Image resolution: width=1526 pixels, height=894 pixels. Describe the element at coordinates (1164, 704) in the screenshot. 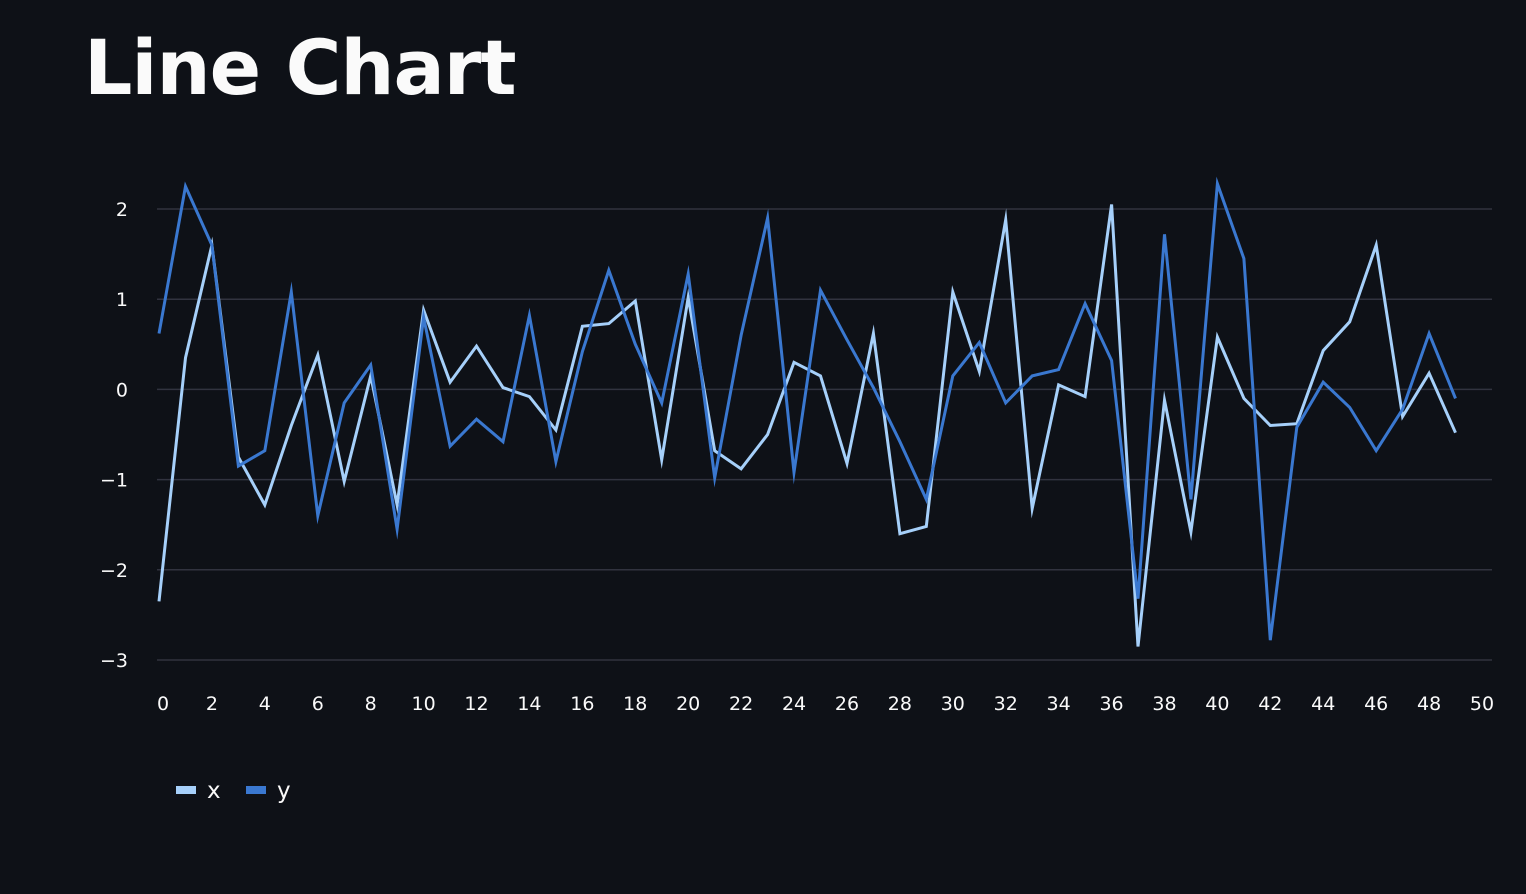

I see `x-tick-label: 38` at that location.